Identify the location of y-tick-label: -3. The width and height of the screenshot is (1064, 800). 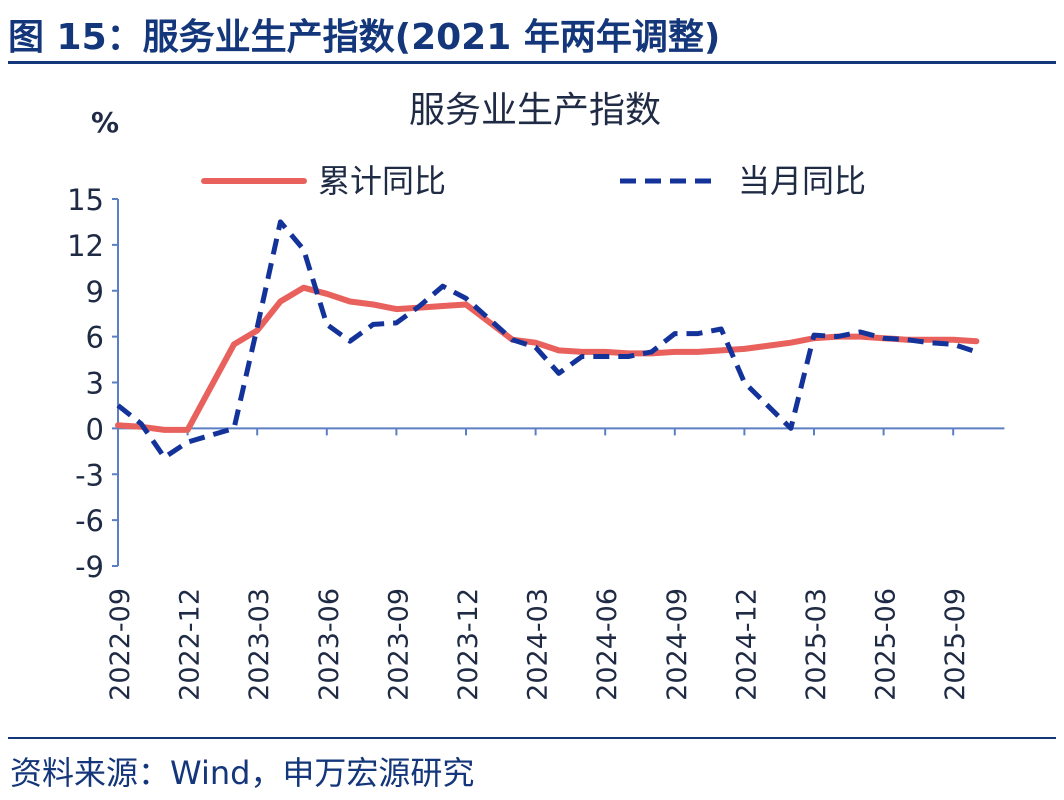
(89, 475).